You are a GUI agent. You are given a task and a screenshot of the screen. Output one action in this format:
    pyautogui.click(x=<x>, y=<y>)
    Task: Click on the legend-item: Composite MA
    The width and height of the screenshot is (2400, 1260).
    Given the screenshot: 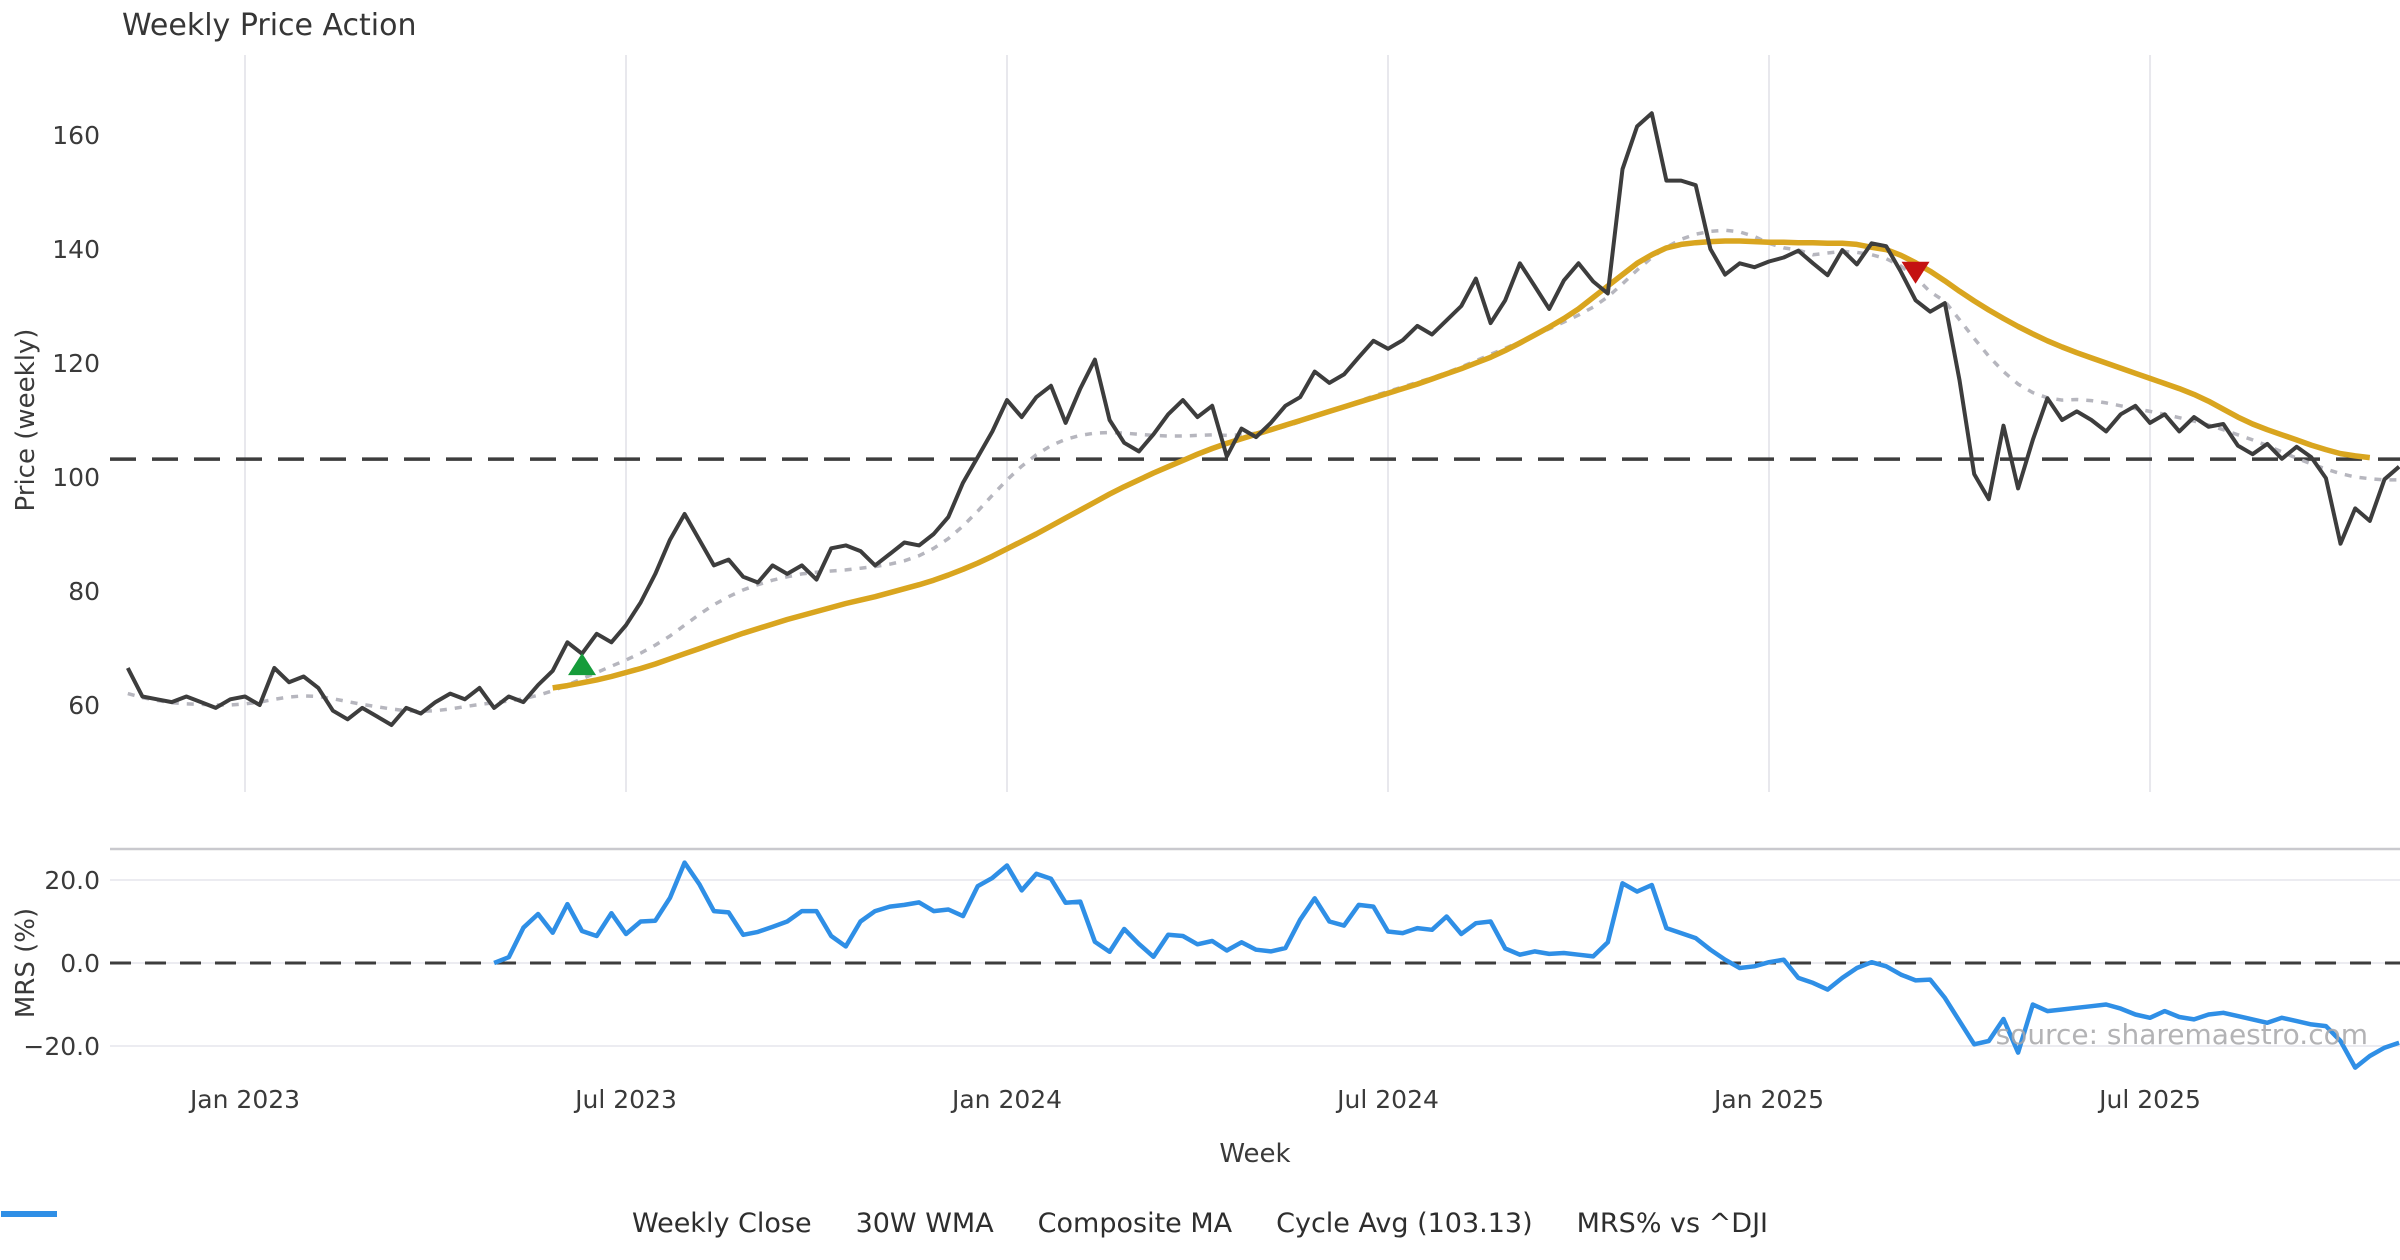 What is the action you would take?
    pyautogui.click(x=617, y=1223)
    